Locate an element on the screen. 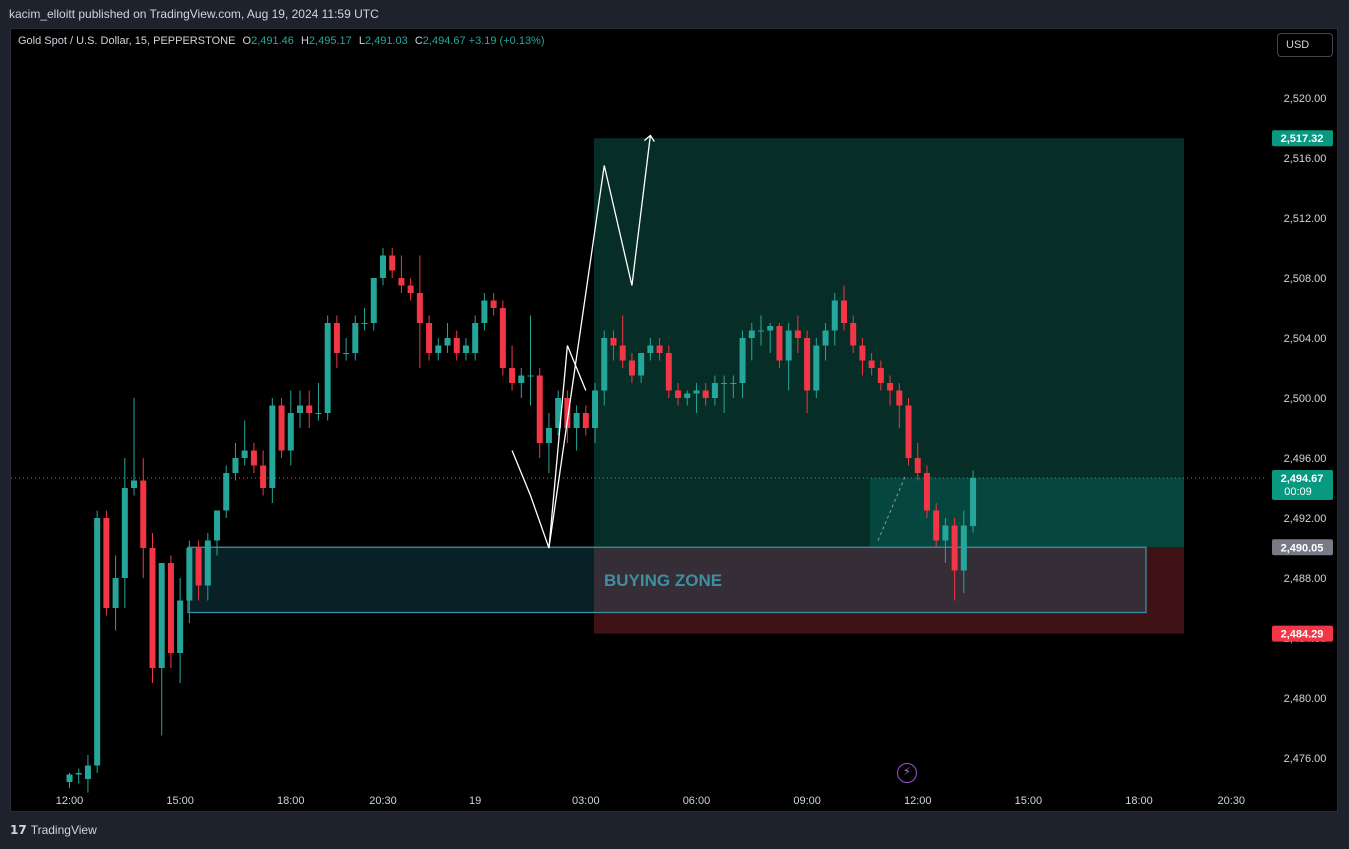  x-tick-label: 06:00 is located at coordinates (697, 801).